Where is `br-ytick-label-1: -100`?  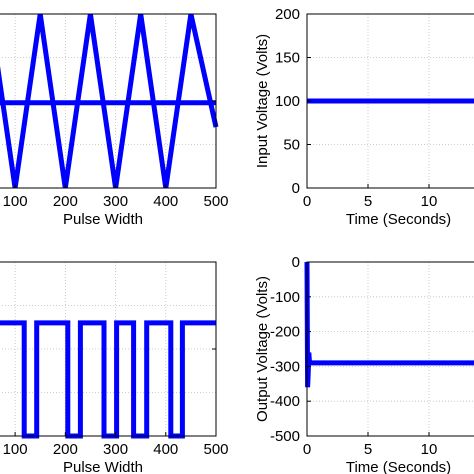
br-ytick-label-1: -100 is located at coordinates (285, 297).